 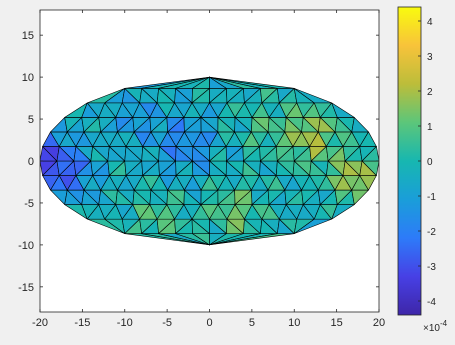 What do you see at coordinates (167, 323) in the screenshot?
I see `x-tick-label: -5` at bounding box center [167, 323].